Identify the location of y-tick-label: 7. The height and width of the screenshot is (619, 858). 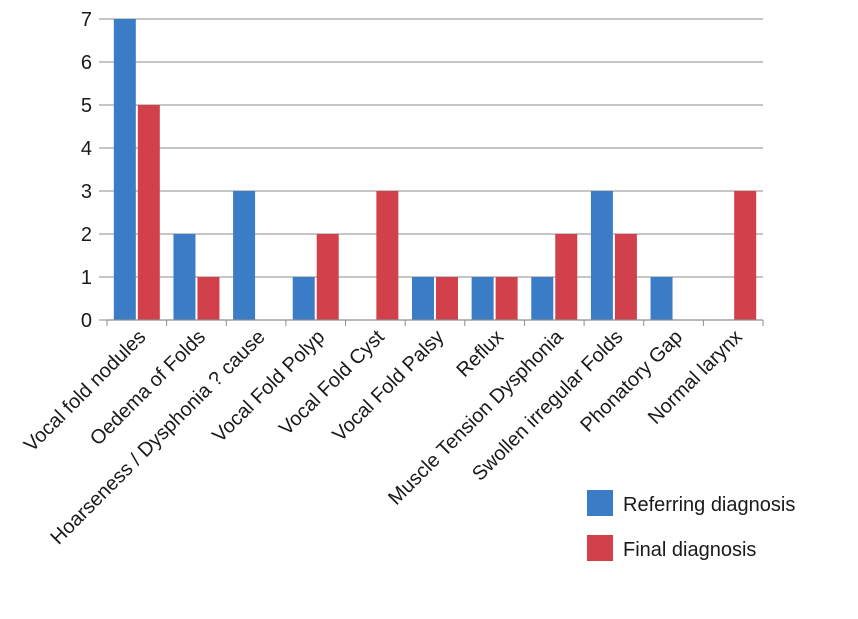
(86, 20).